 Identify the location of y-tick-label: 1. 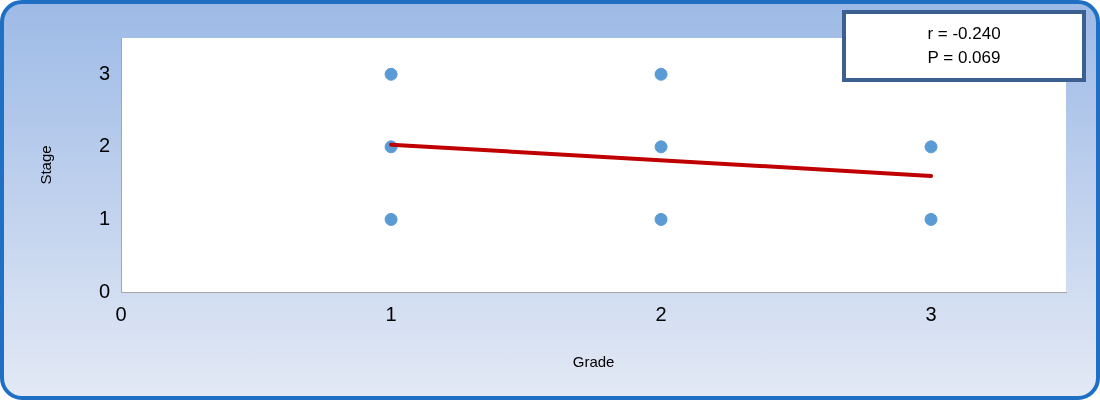
(105, 217).